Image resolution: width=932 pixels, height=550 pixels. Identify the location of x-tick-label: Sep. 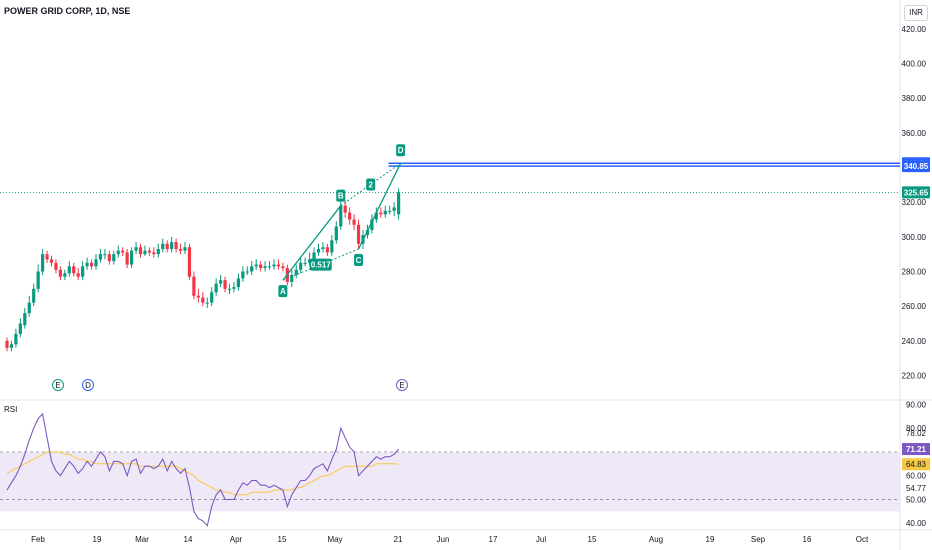
(758, 539).